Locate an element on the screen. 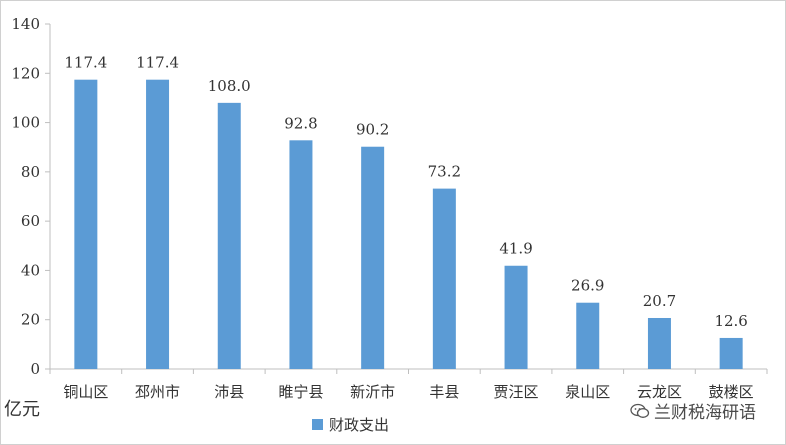  category-label: 铜山区 is located at coordinates (85, 392).